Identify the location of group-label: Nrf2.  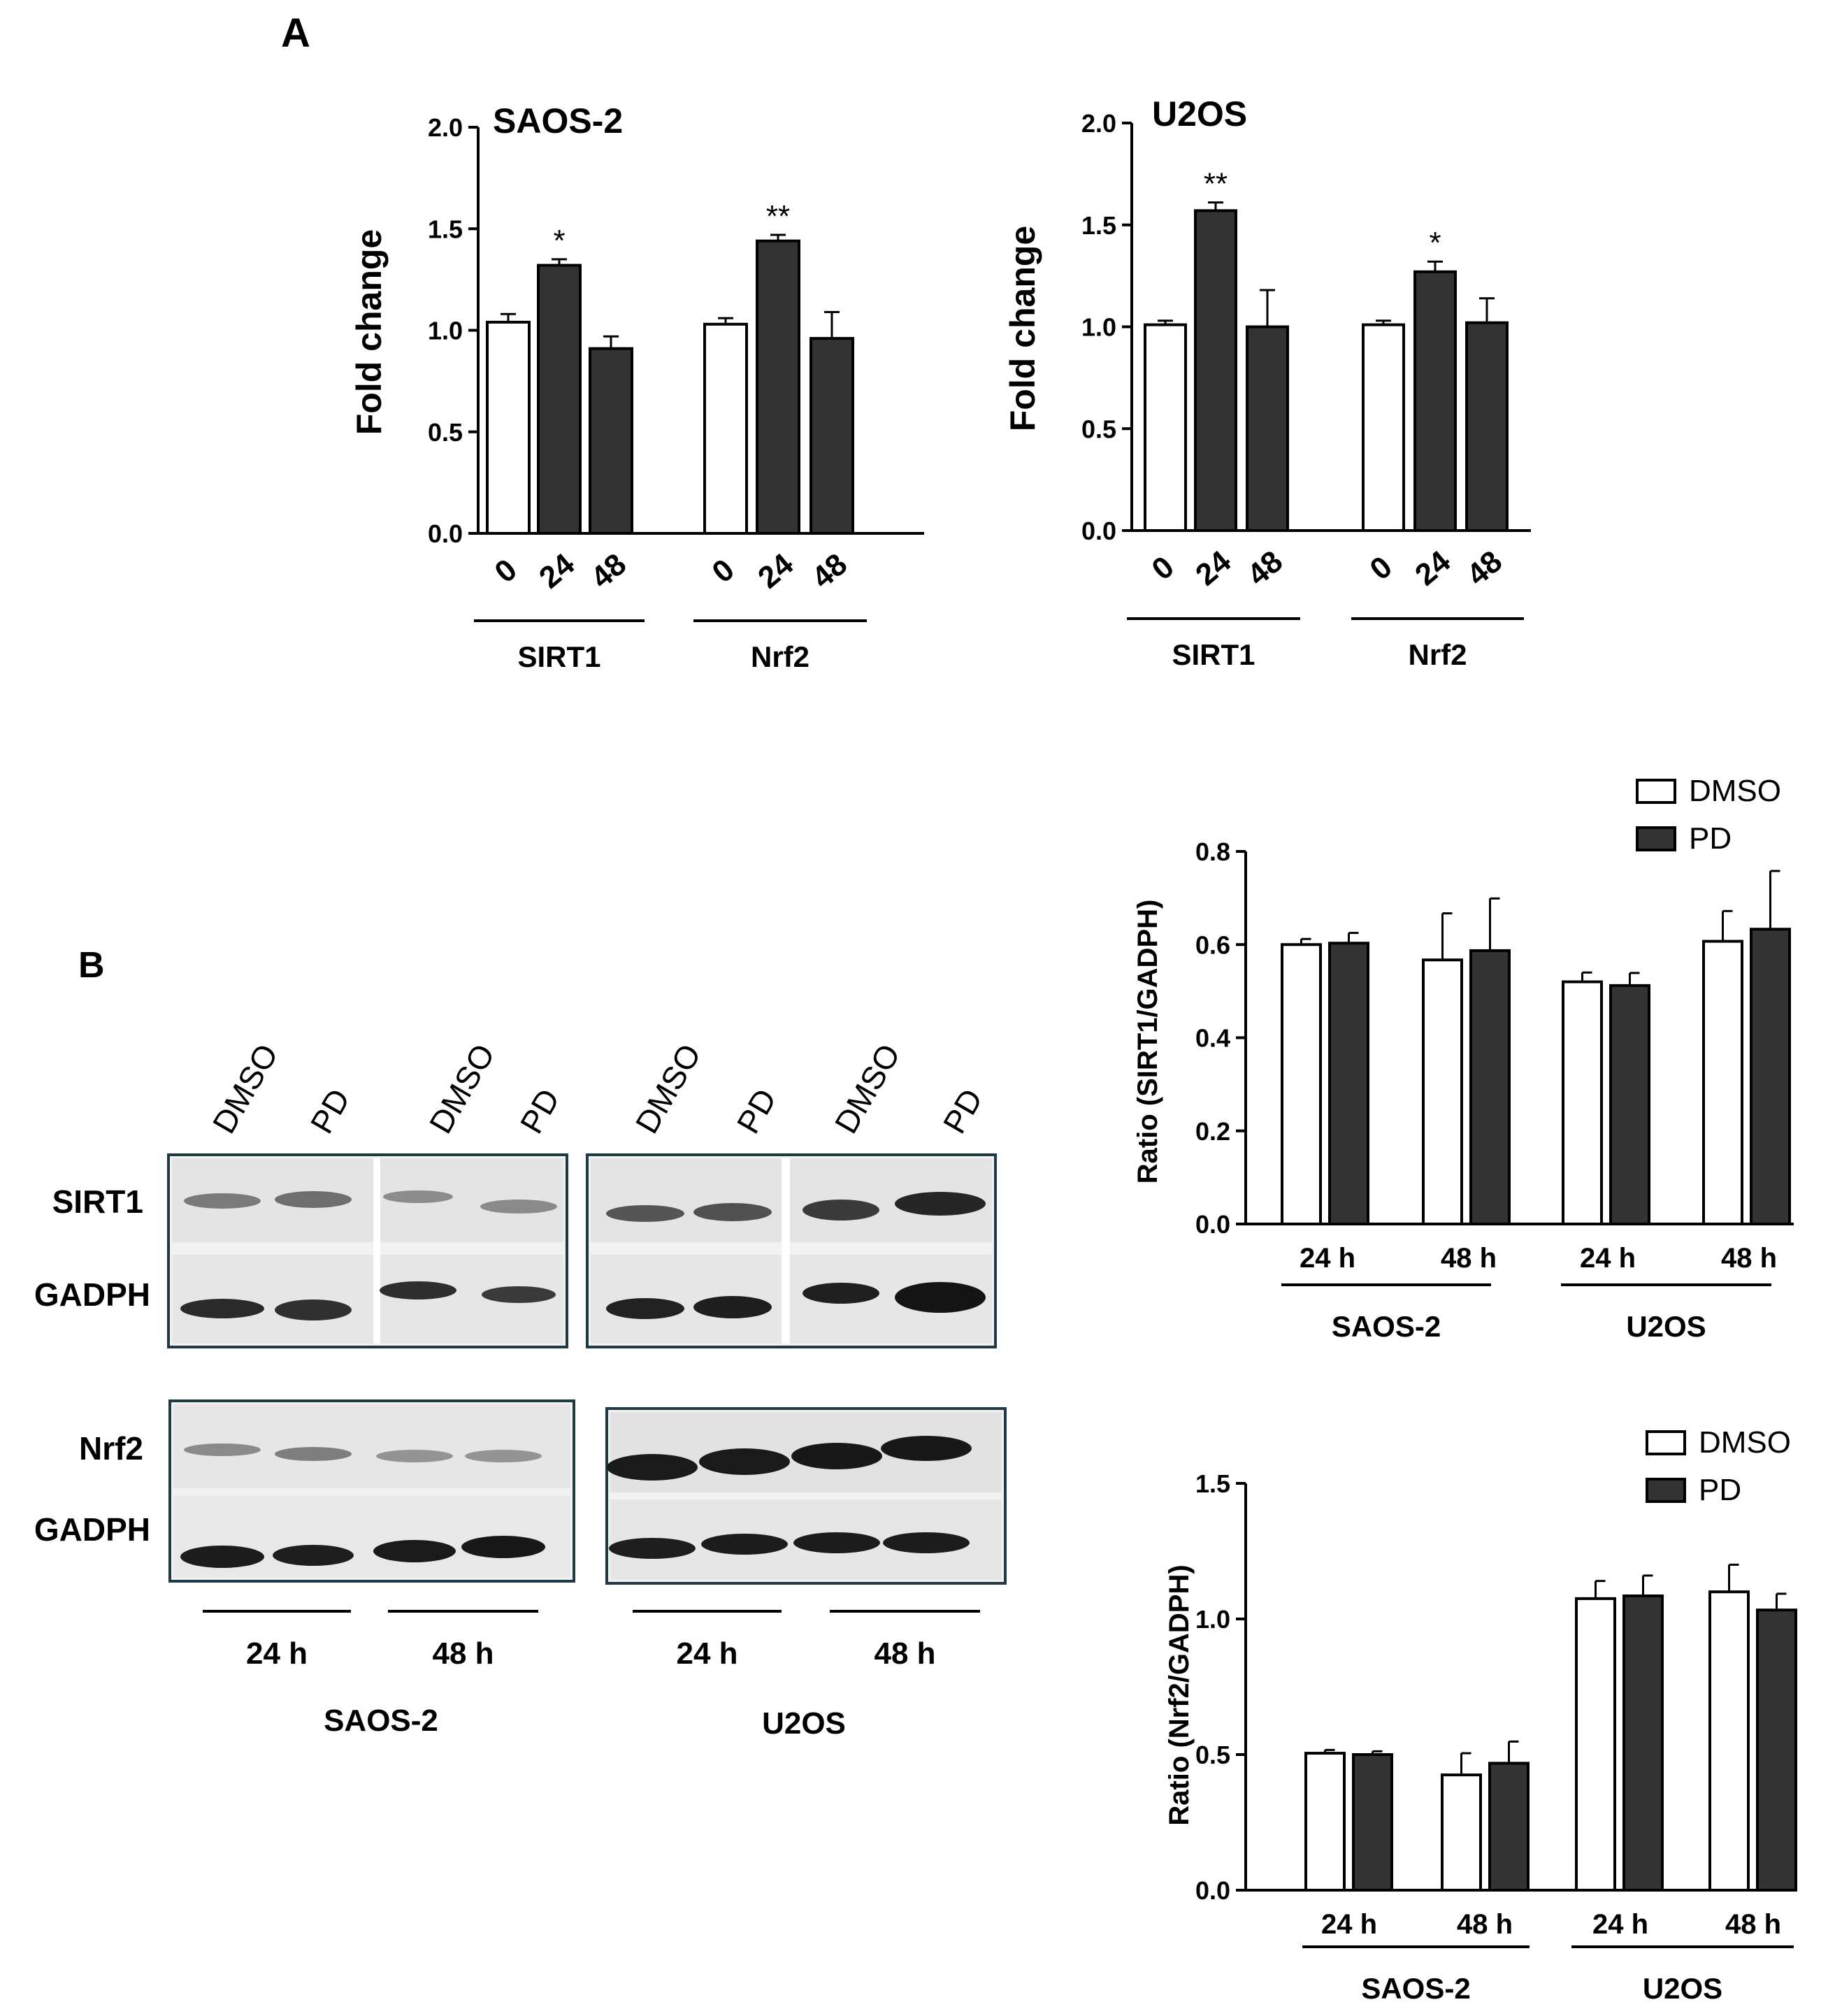
(780, 657).